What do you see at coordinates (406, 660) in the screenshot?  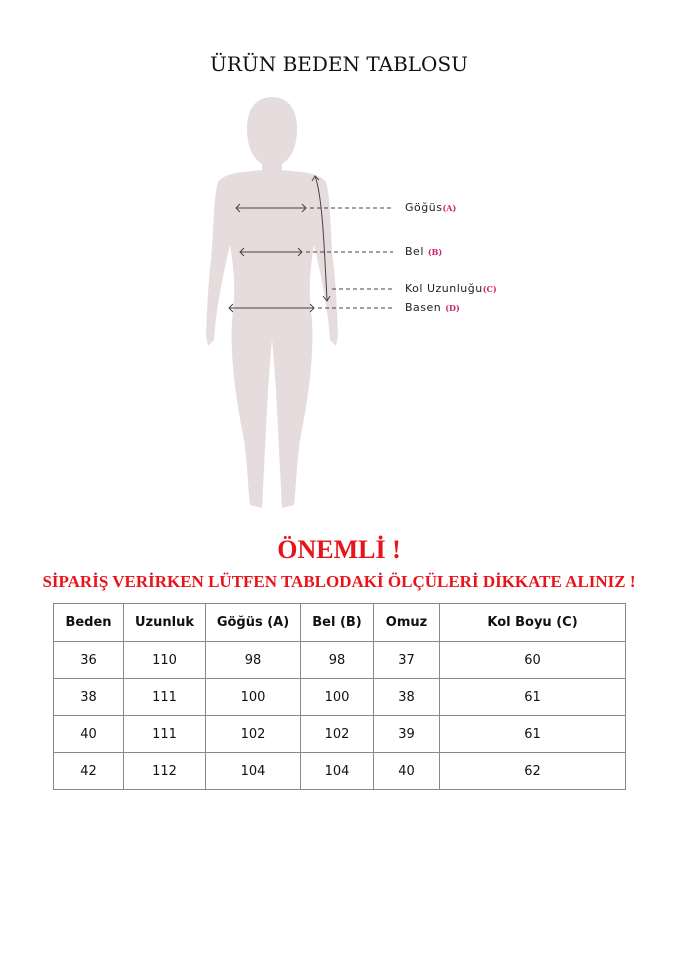 I see `table-cell: 37` at bounding box center [406, 660].